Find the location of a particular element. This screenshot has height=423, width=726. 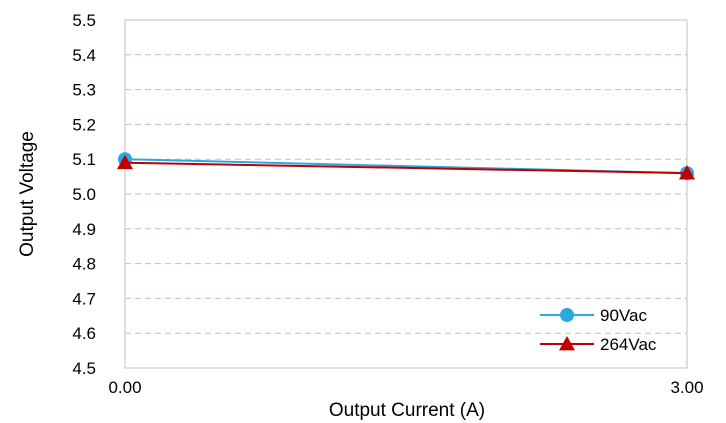

legend-item: 90Vac is located at coordinates (593, 315).